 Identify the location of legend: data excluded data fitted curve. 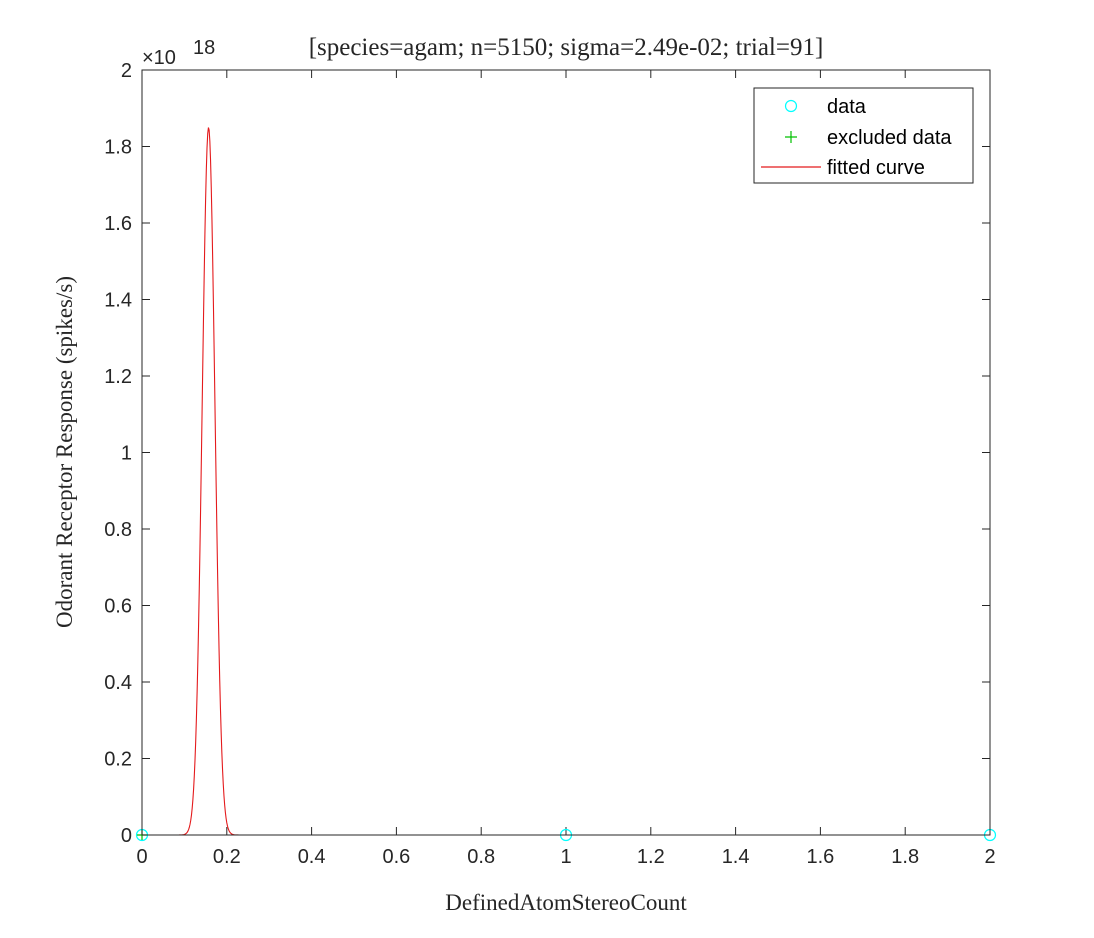
(863, 135).